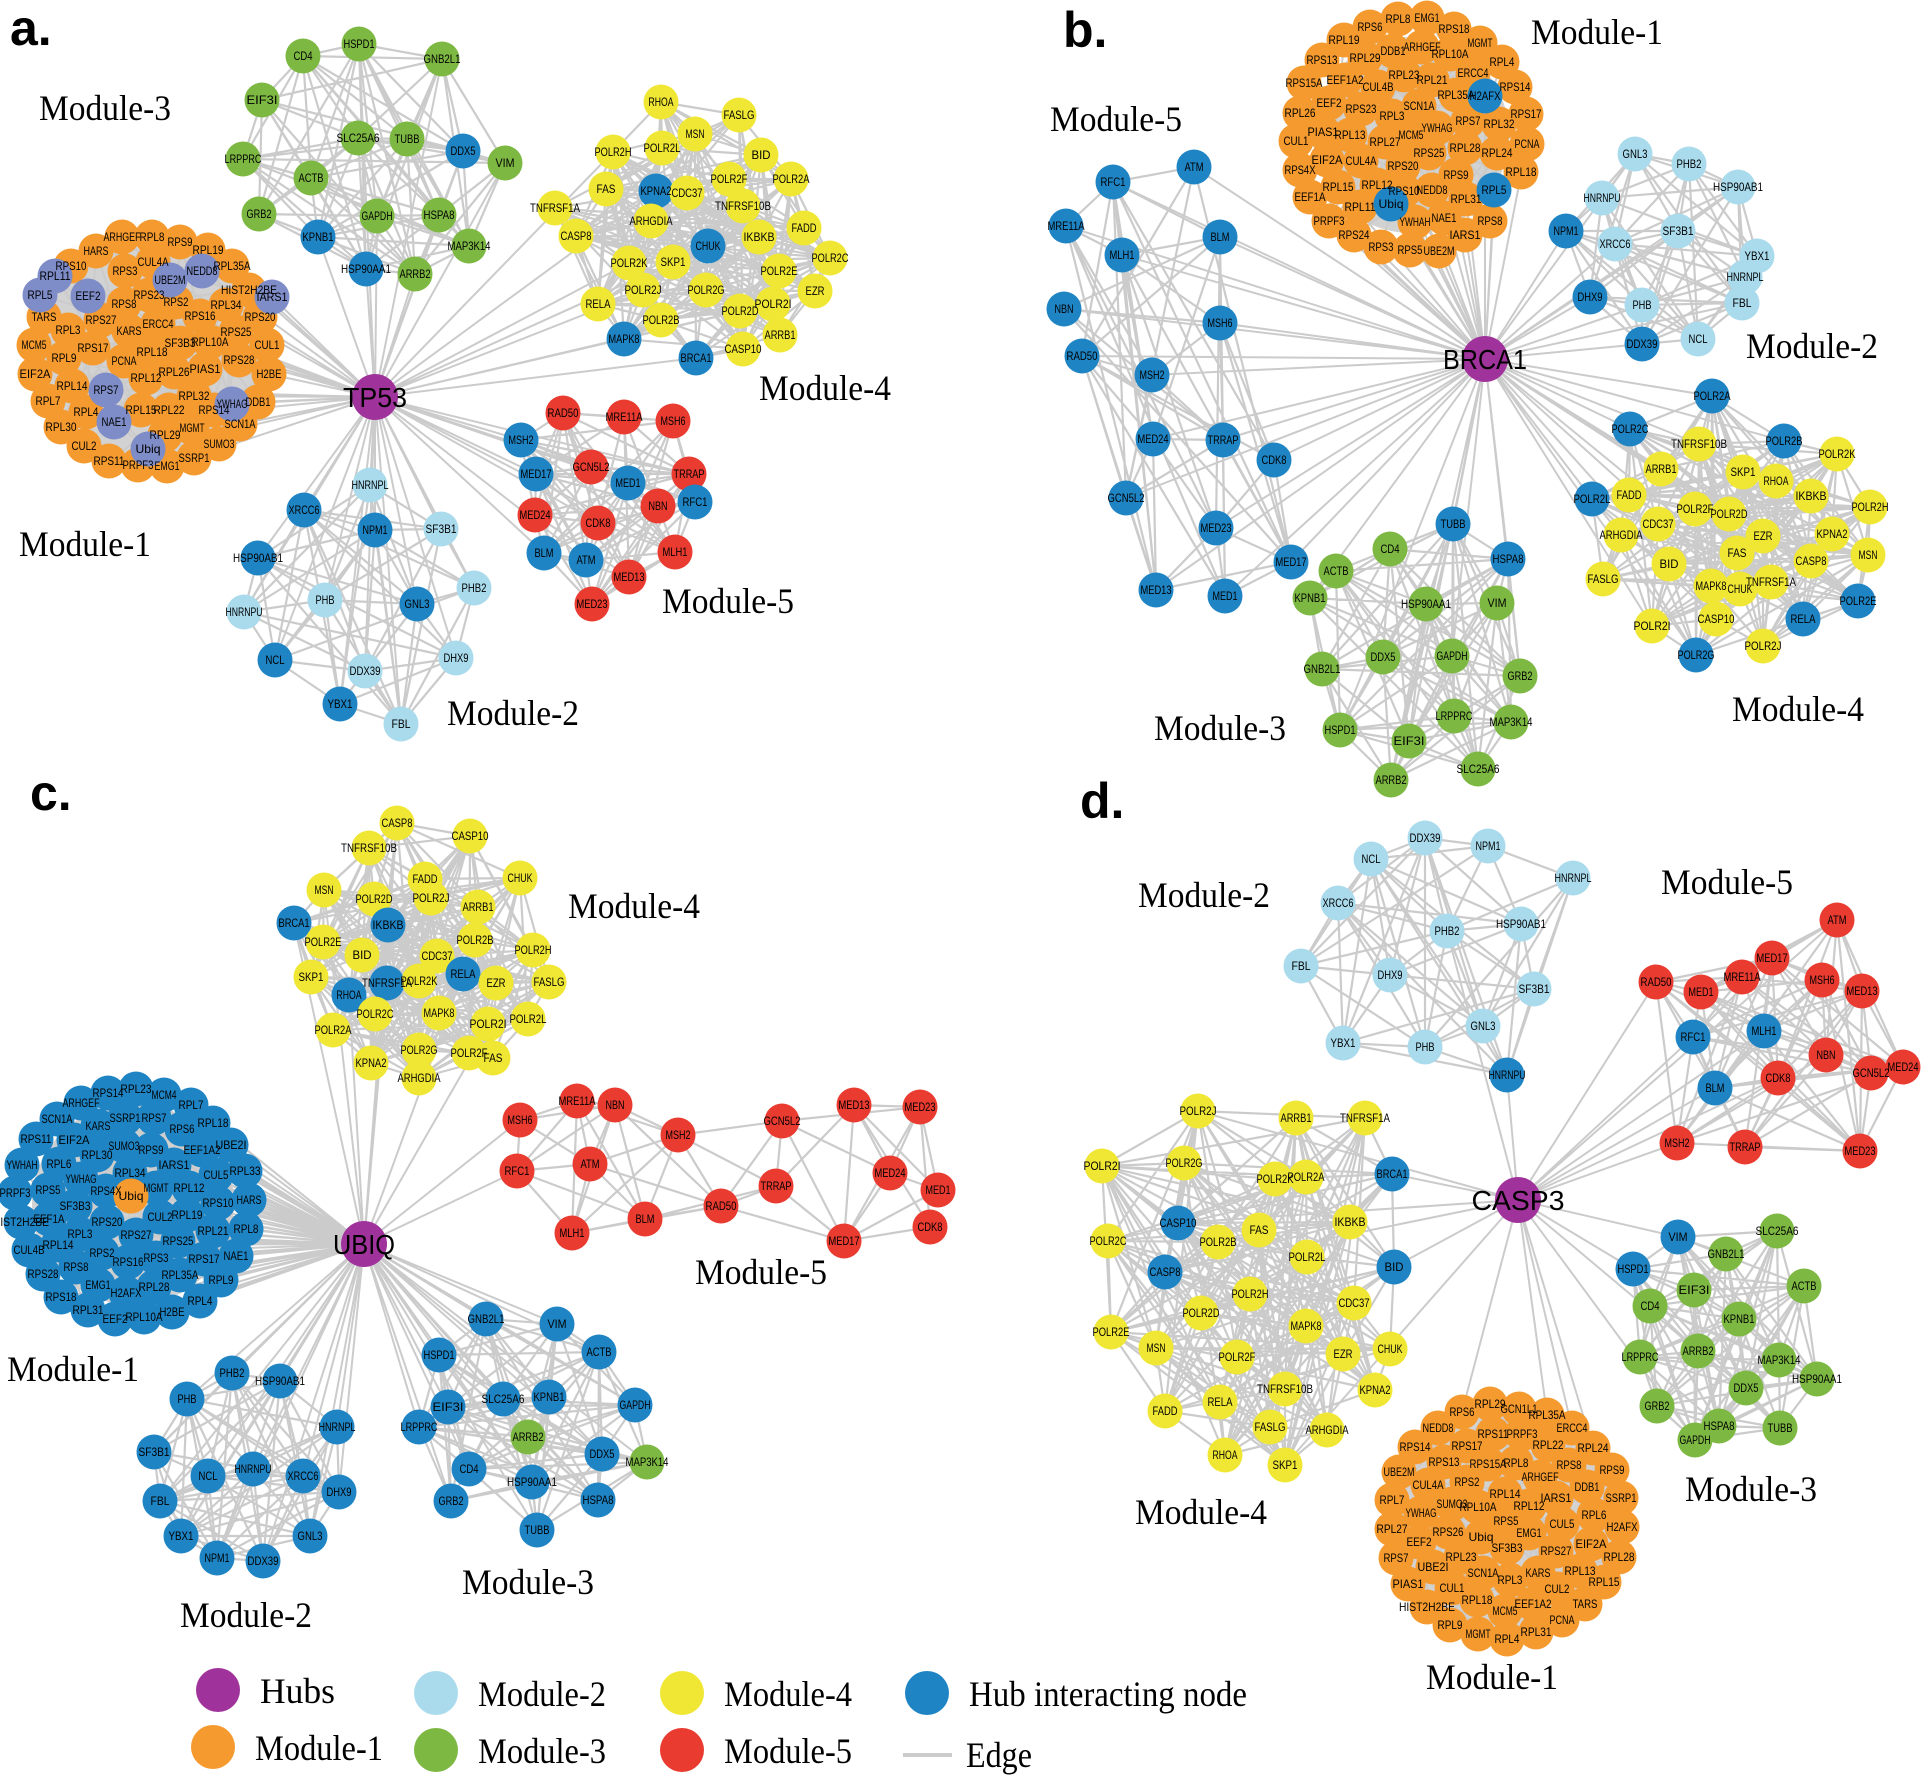 The height and width of the screenshot is (1780, 1923). Describe the element at coordinates (576, 236) in the screenshot. I see `svg-text: CASP8` at that location.